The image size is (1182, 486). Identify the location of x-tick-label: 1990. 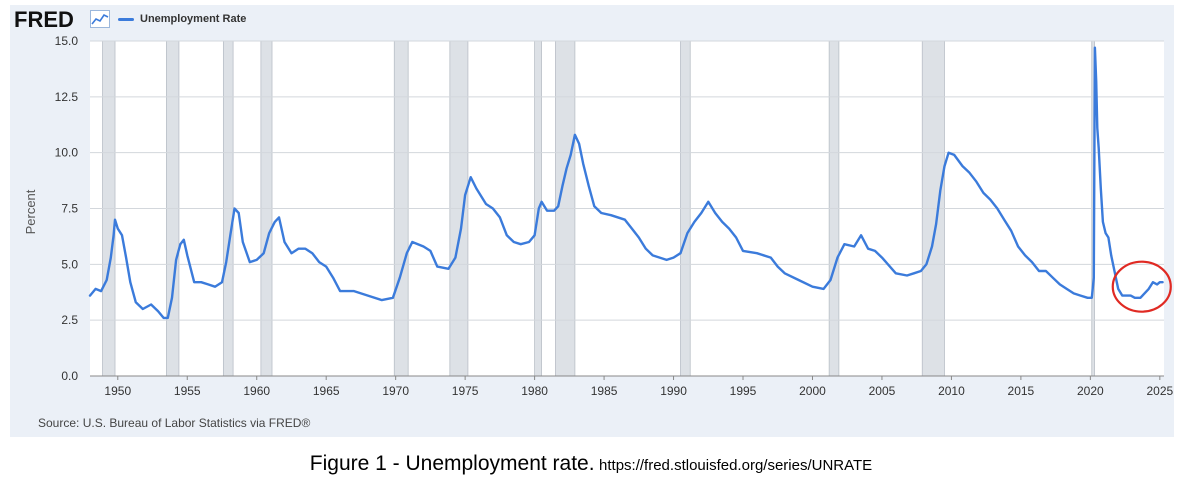
(673, 391).